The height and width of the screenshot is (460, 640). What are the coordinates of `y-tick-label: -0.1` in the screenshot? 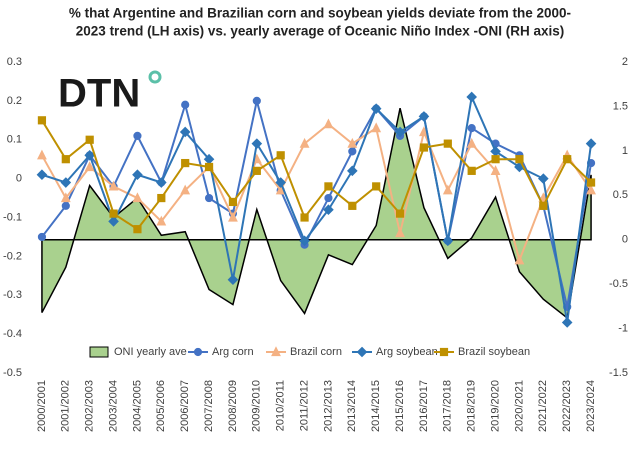 It's located at (12, 217).